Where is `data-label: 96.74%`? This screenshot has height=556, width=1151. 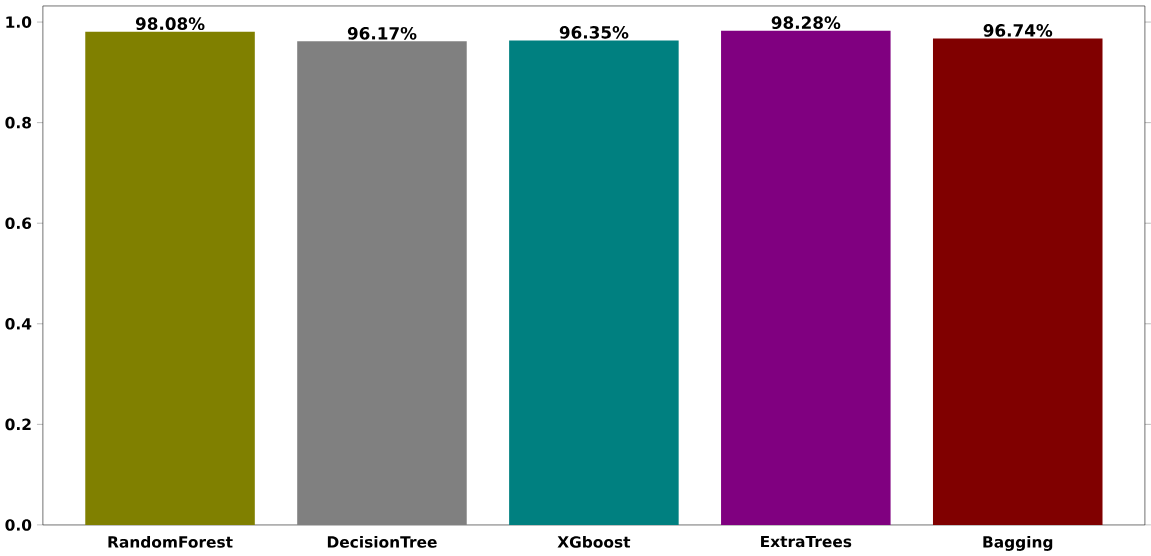
data-label: 96.74% is located at coordinates (1018, 30).